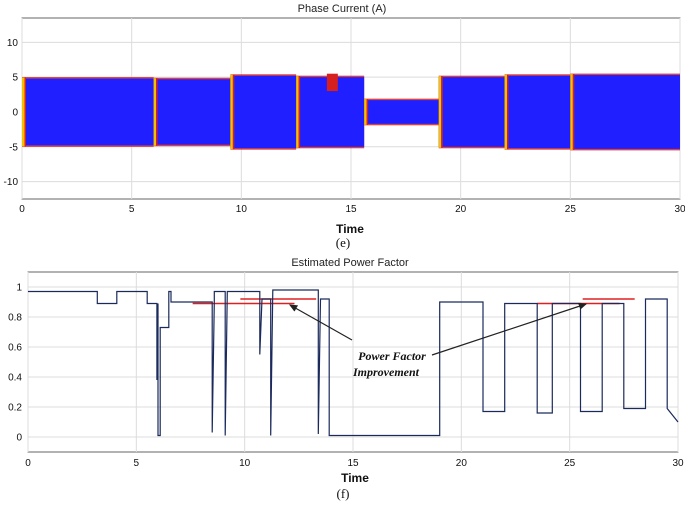  What do you see at coordinates (15, 378) in the screenshot?
I see `y-tick-label: 0.4` at bounding box center [15, 378].